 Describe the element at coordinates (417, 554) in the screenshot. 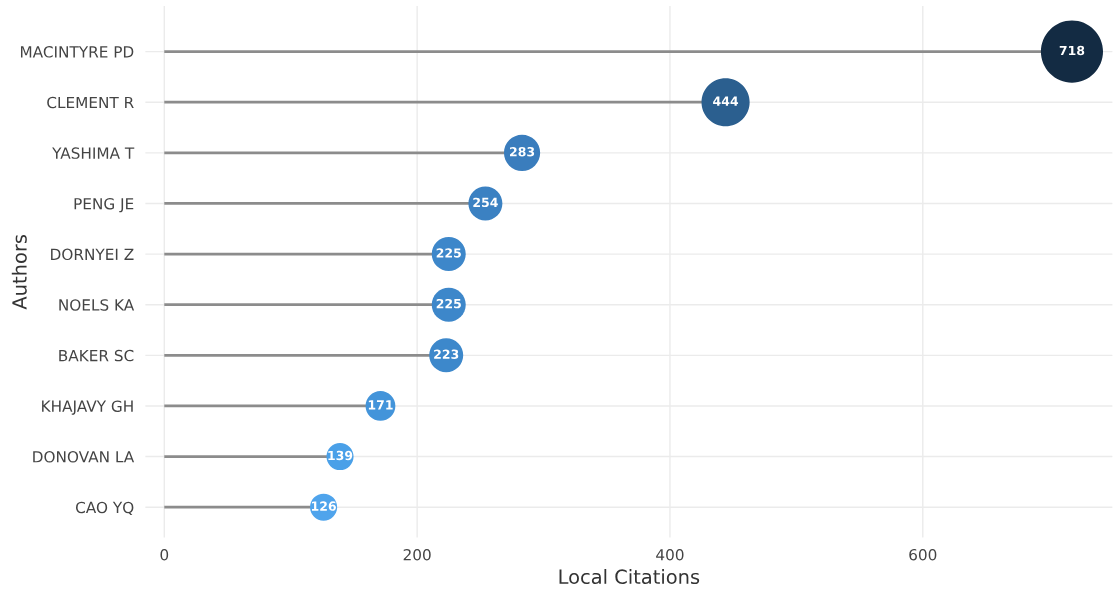

I see `x-tick-label: 200` at that location.